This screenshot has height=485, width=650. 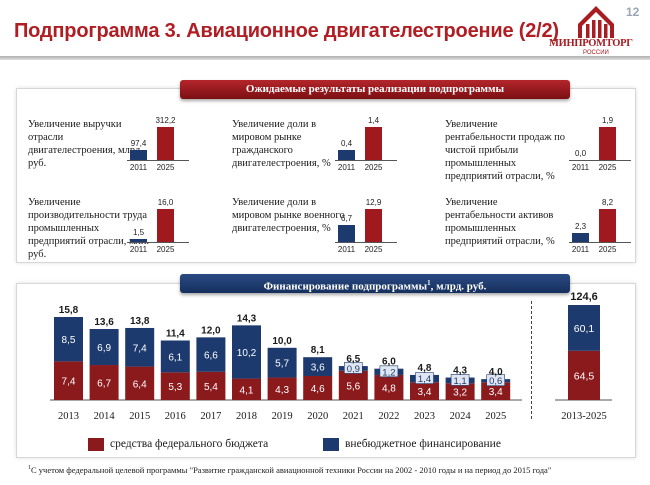 What do you see at coordinates (375, 283) in the screenshot?
I see `funding-banner: Финансирование подпрограммы1, млрд. руб.` at bounding box center [375, 283].